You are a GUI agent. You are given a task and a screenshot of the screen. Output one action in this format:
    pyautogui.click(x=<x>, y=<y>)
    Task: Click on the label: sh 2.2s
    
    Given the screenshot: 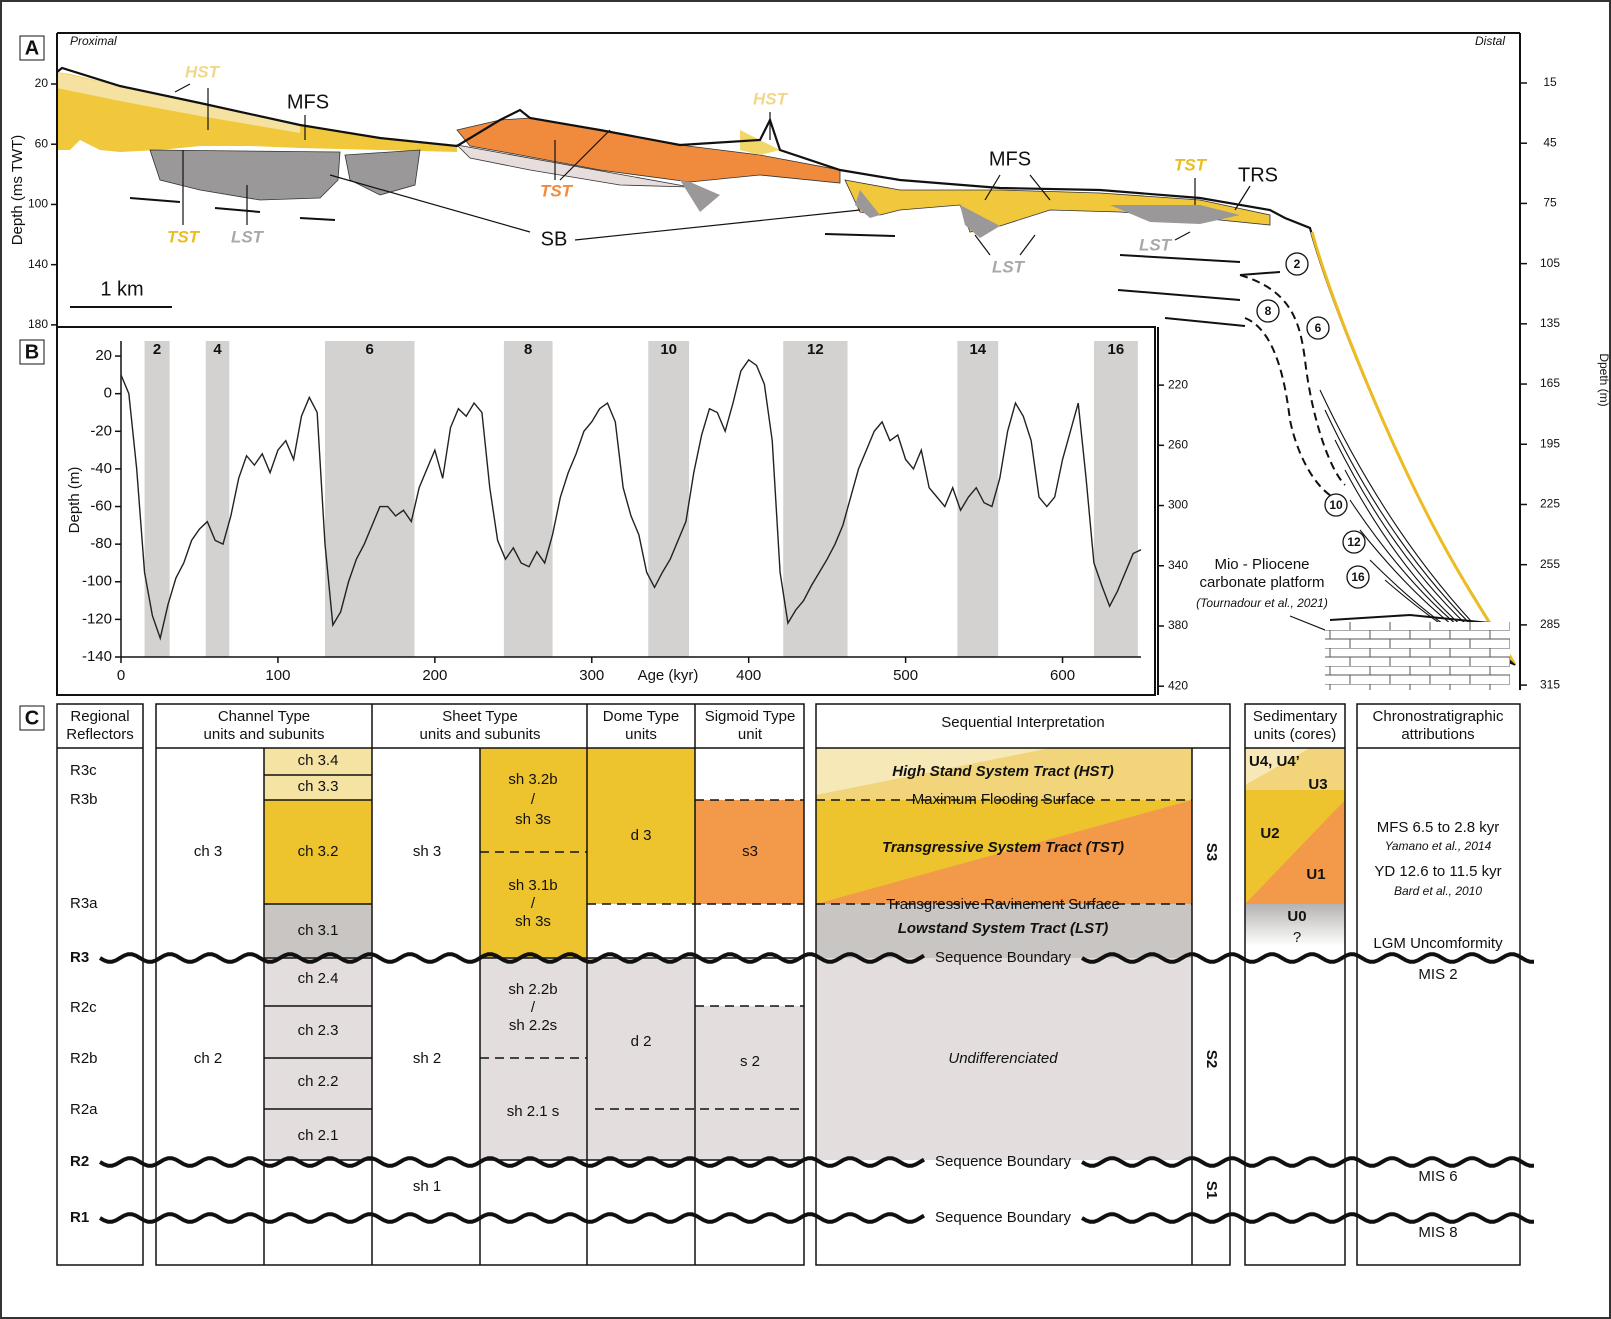 What is the action you would take?
    pyautogui.click(x=533, y=1025)
    